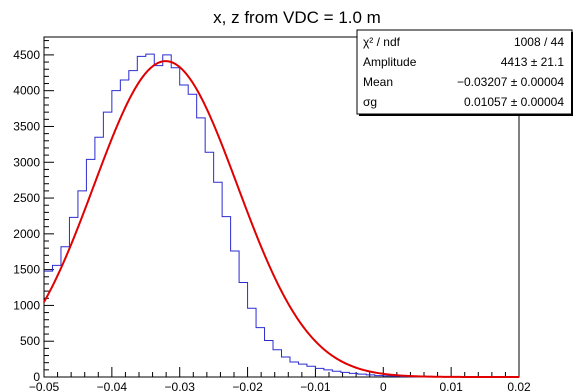 This screenshot has height=392, width=577. I want to click on x-tick-label: −0.02, so click(247, 386).